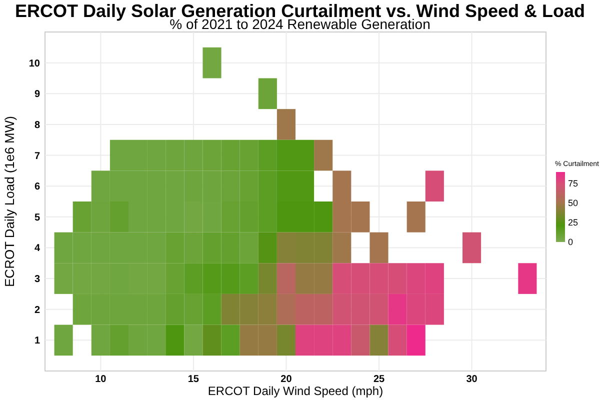  What do you see at coordinates (9, 201) in the screenshot?
I see `y-axis-title: ECROT Daily Load (1e6 MW)` at bounding box center [9, 201].